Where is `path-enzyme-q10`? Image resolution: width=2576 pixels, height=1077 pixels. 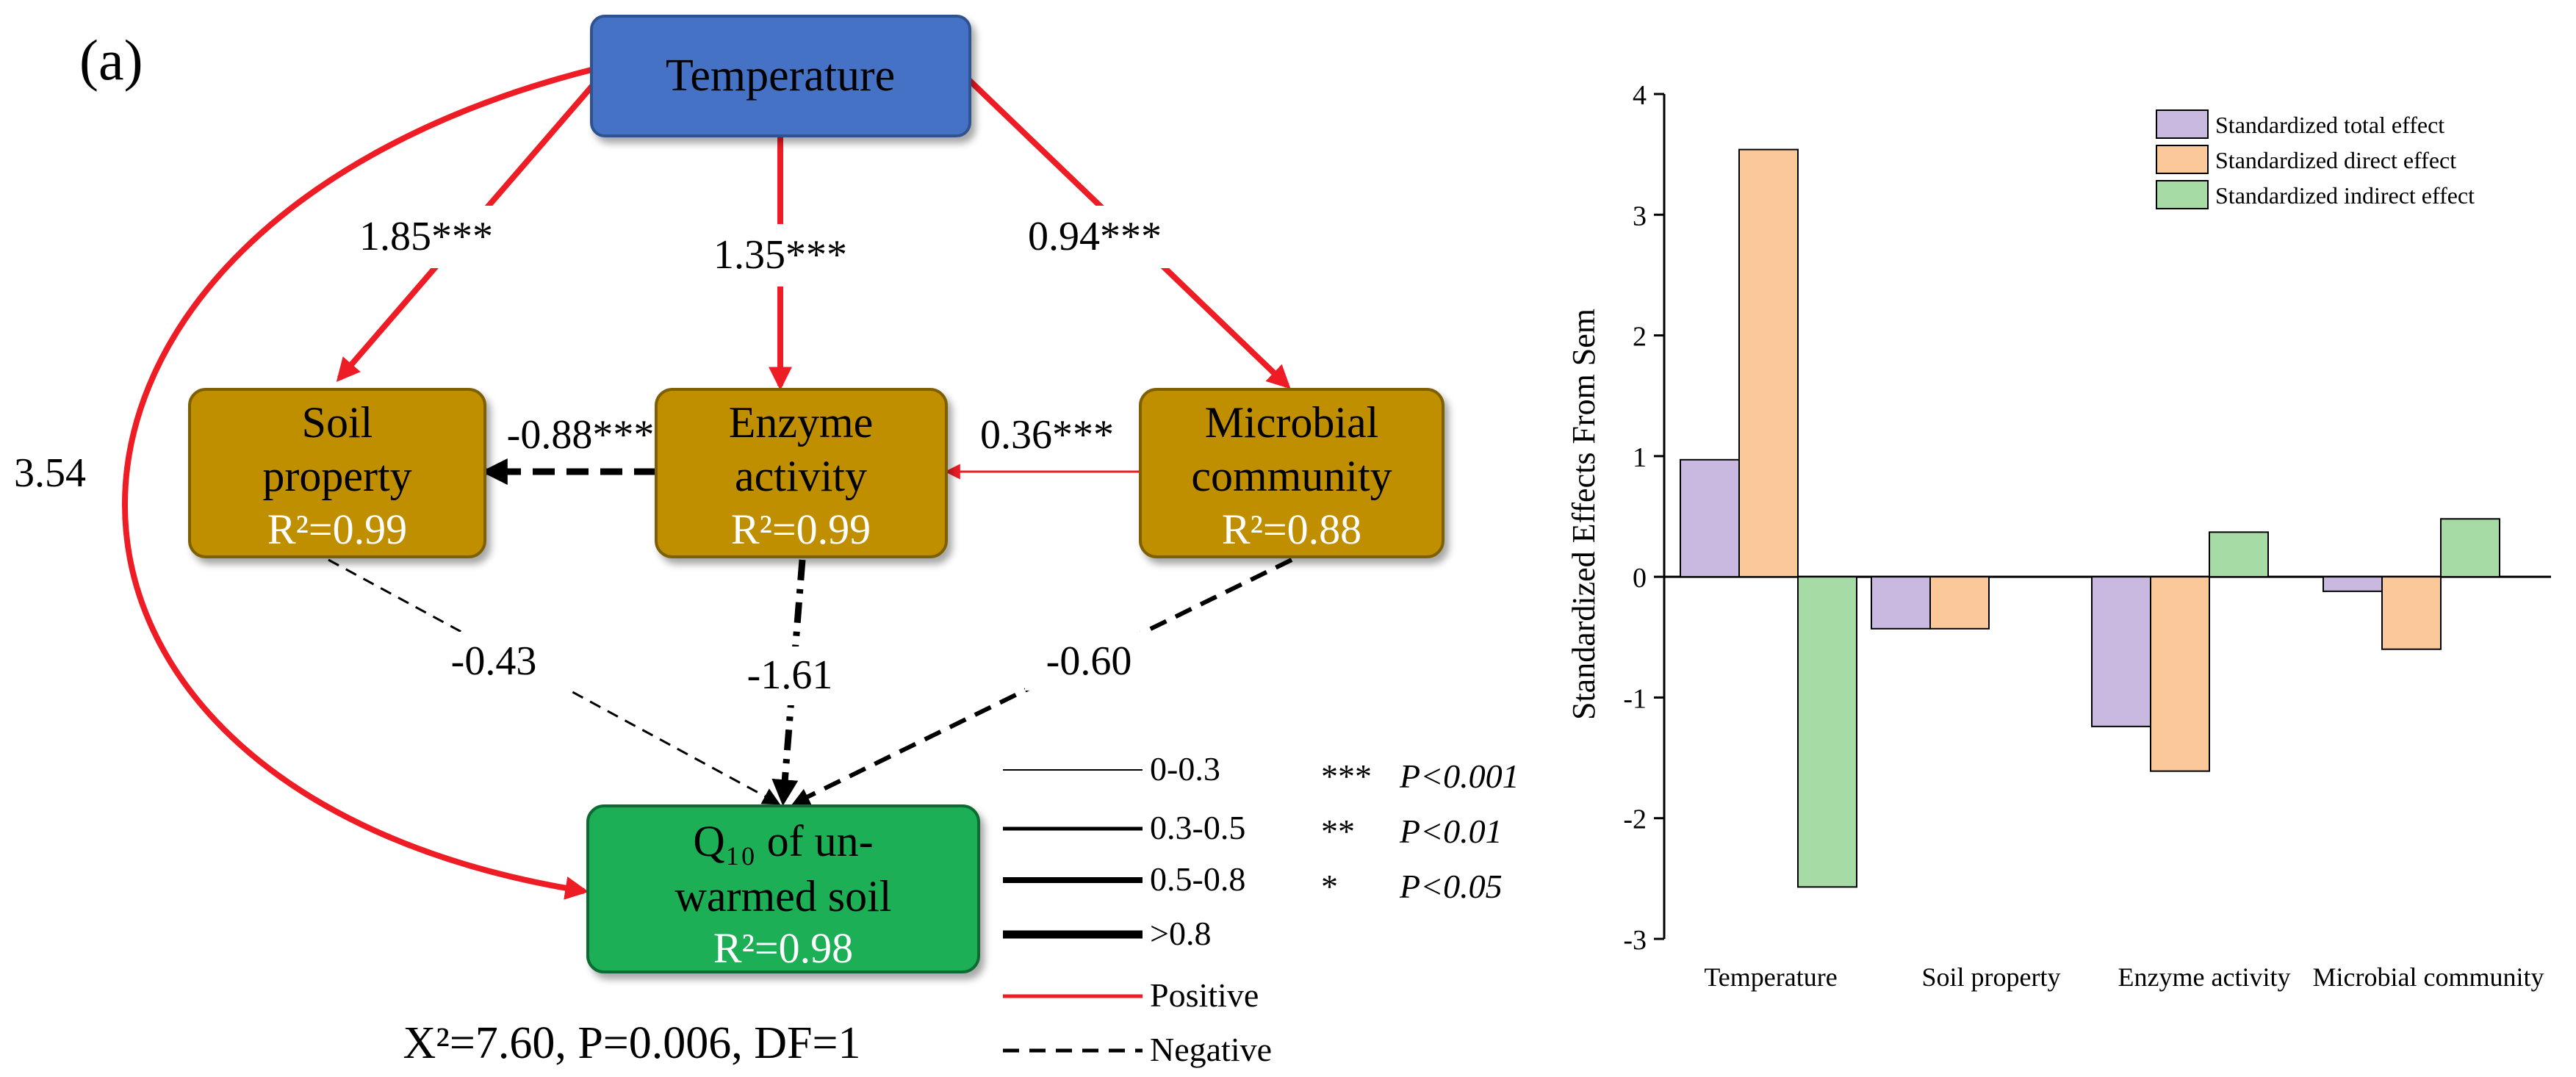 path-enzyme-q10 is located at coordinates (788, 683).